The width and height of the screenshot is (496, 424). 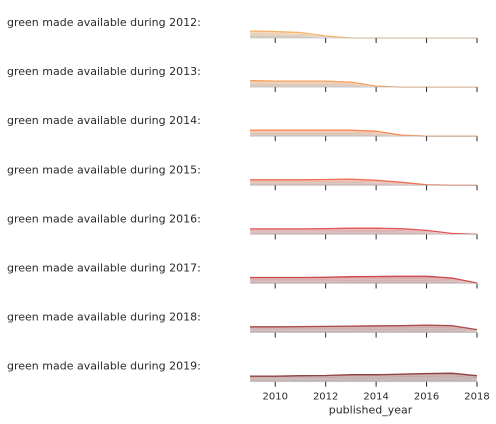 I want to click on ridge-row-label: green made available during 2016:, so click(x=104, y=218).